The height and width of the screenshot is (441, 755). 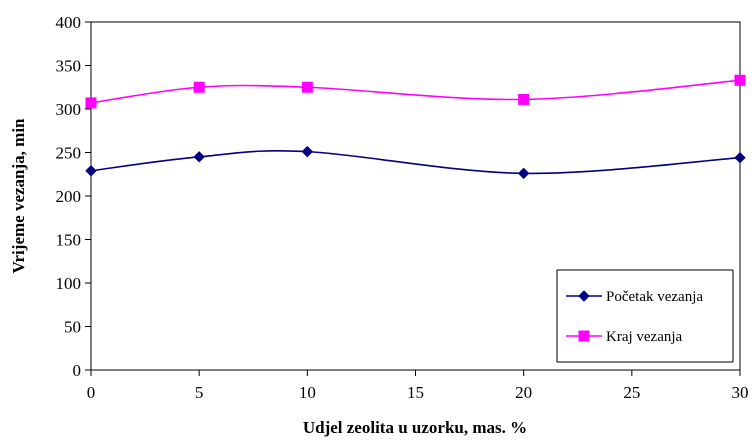 I want to click on y-tick-label: 0, so click(x=77, y=370).